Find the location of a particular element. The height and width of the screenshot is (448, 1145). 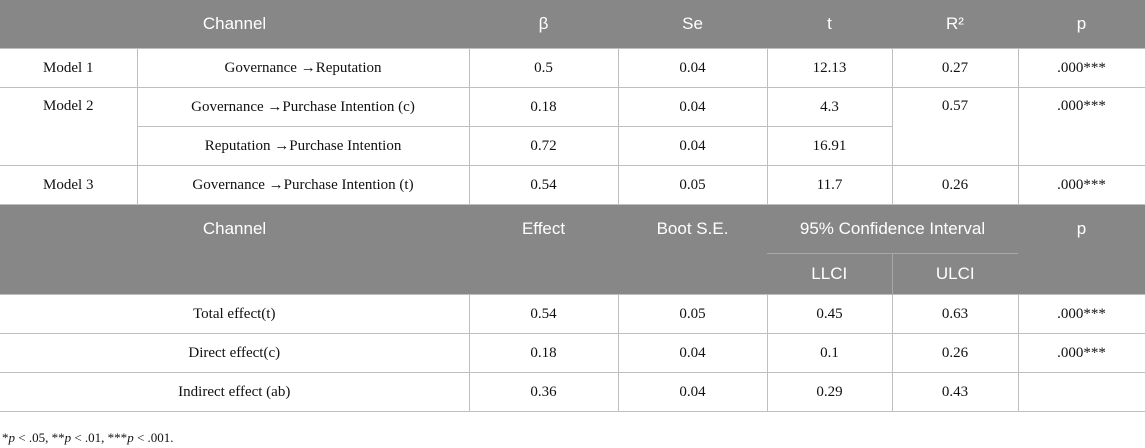

footnote-text: * is located at coordinates (5, 437).